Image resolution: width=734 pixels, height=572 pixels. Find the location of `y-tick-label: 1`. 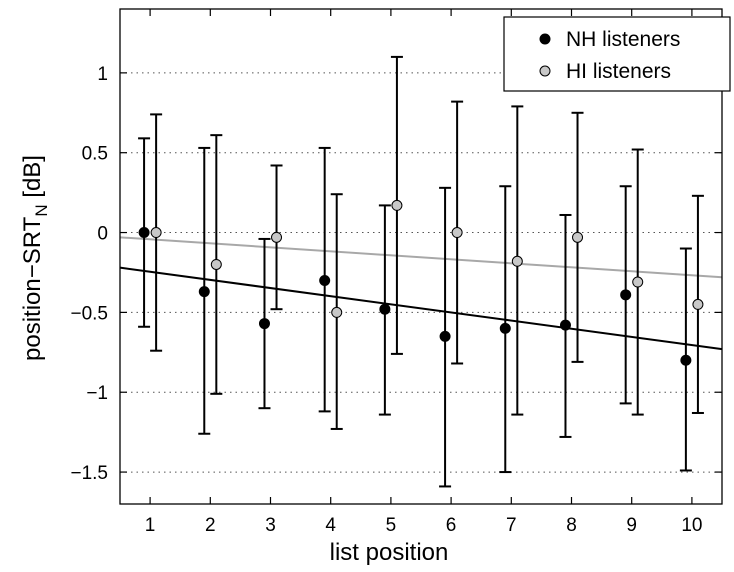

y-tick-label: 1 is located at coordinates (102, 74).